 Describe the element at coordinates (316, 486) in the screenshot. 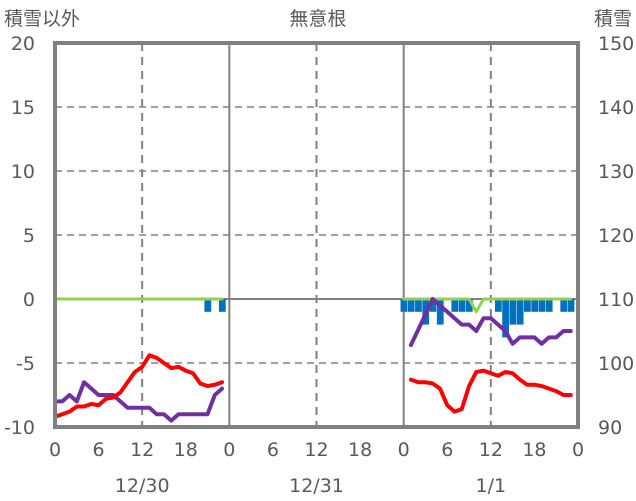

I see `date-label: 12/31` at that location.